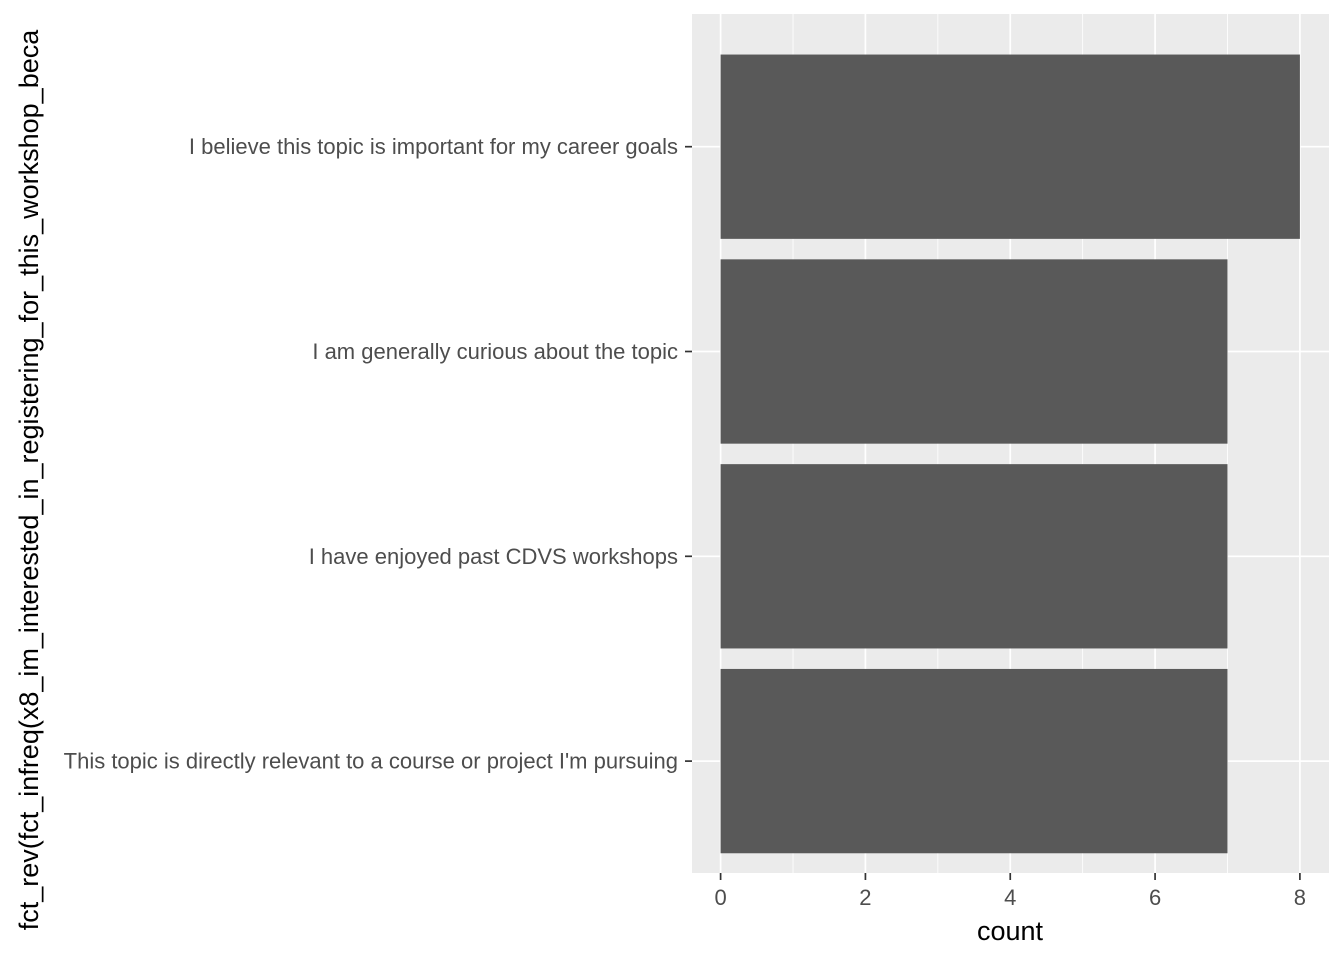 The image size is (1344, 960). Describe the element at coordinates (688, 453) in the screenshot. I see `y-axis-ticks` at that location.